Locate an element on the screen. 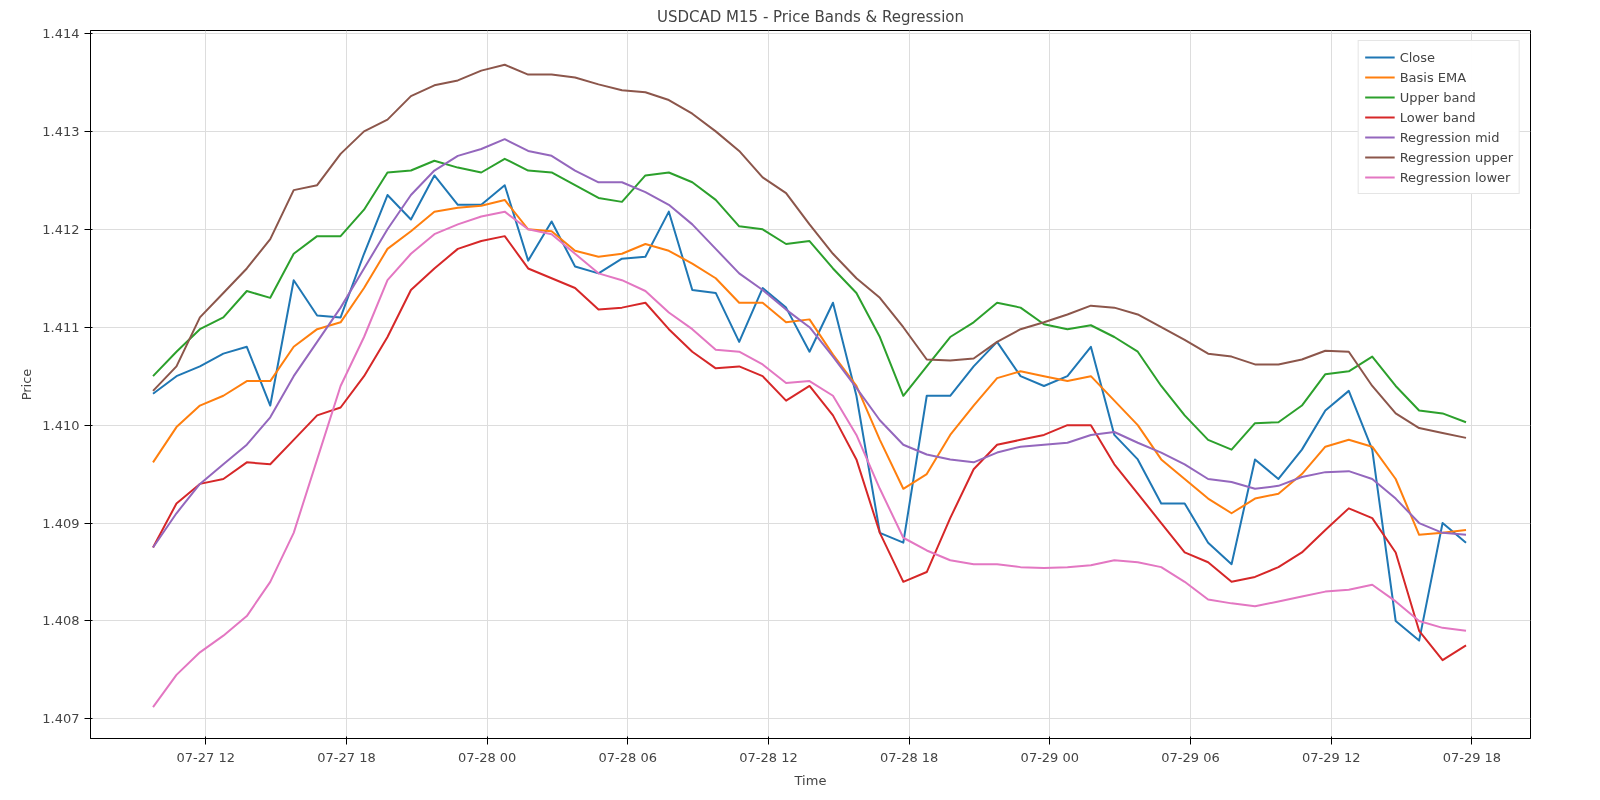 This screenshot has width=1600, height=800. legend-label: Close is located at coordinates (1417, 57).